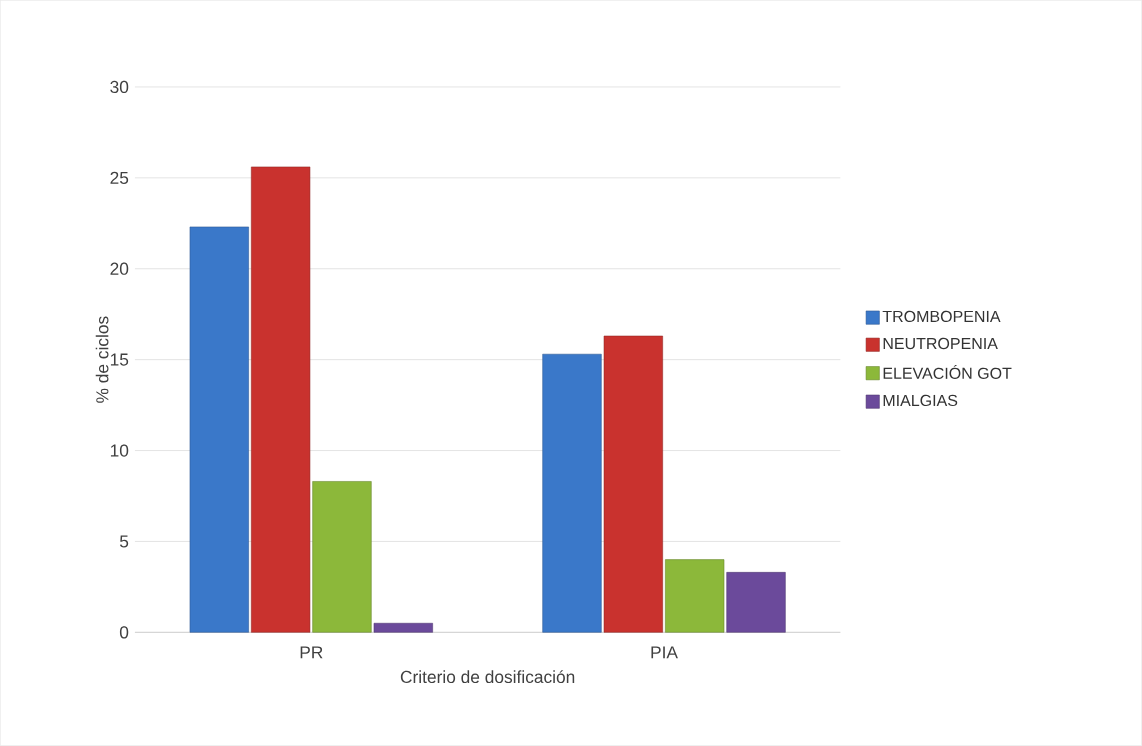  Describe the element at coordinates (947, 371) in the screenshot. I see `legend-label: ELEVACIÓN GOT` at that location.